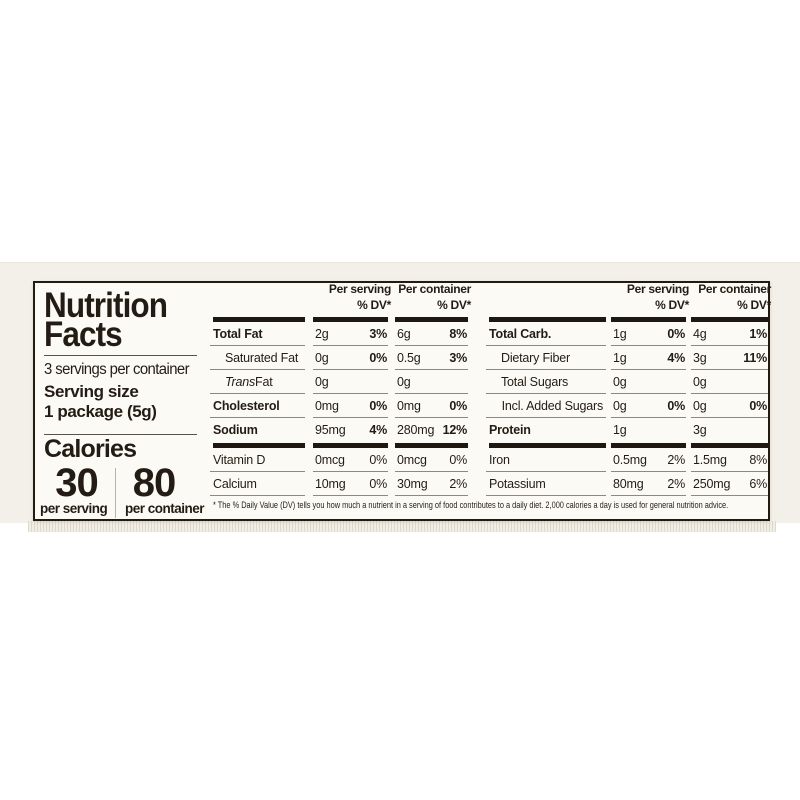 This screenshot has width=800, height=800. Describe the element at coordinates (712, 483) in the screenshot. I see `container-amount: 250mg` at that location.